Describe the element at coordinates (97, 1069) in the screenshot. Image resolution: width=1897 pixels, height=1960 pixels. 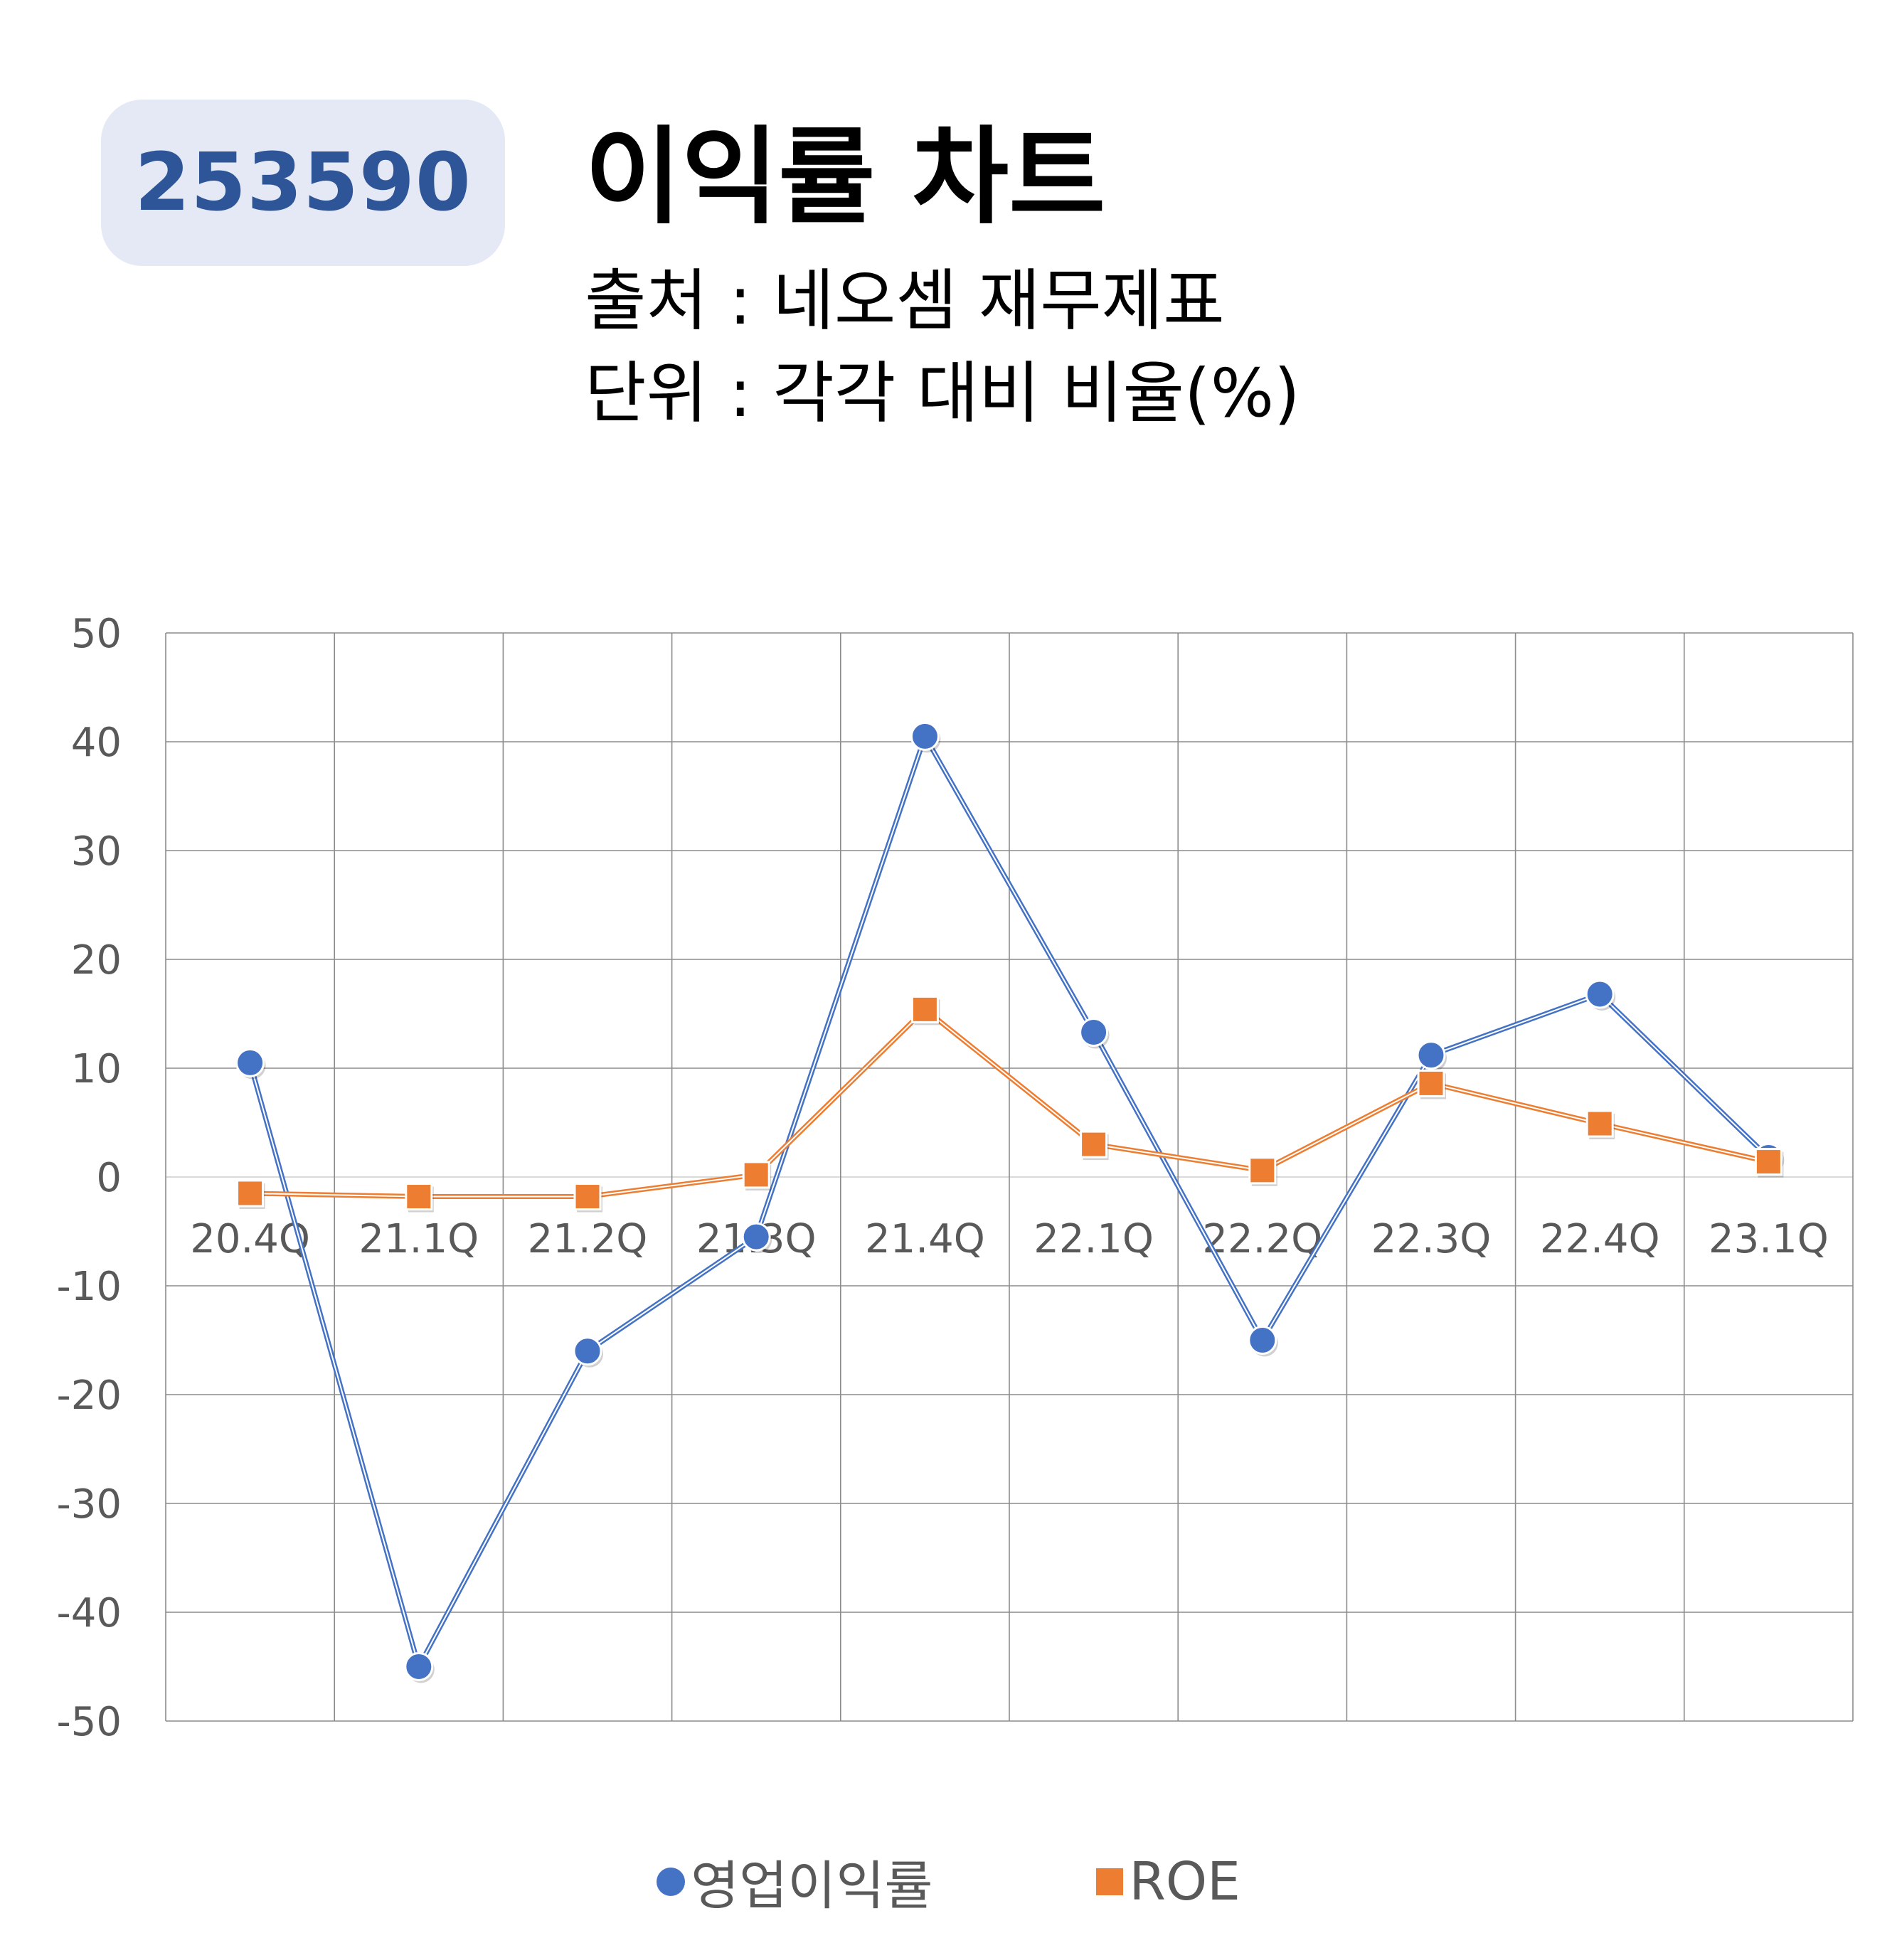
I see `y-tick-label: 10` at that location.